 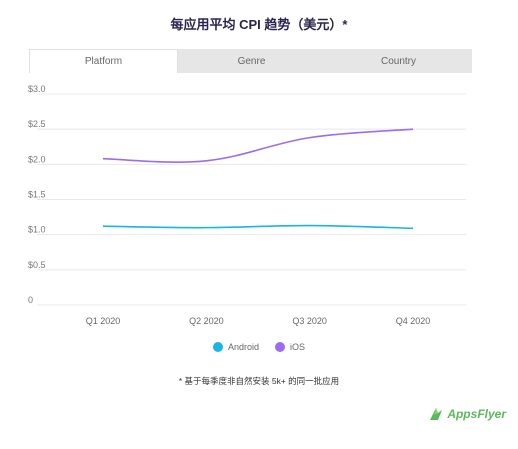 I want to click on y-tick-label: $0.5, so click(x=37, y=265).